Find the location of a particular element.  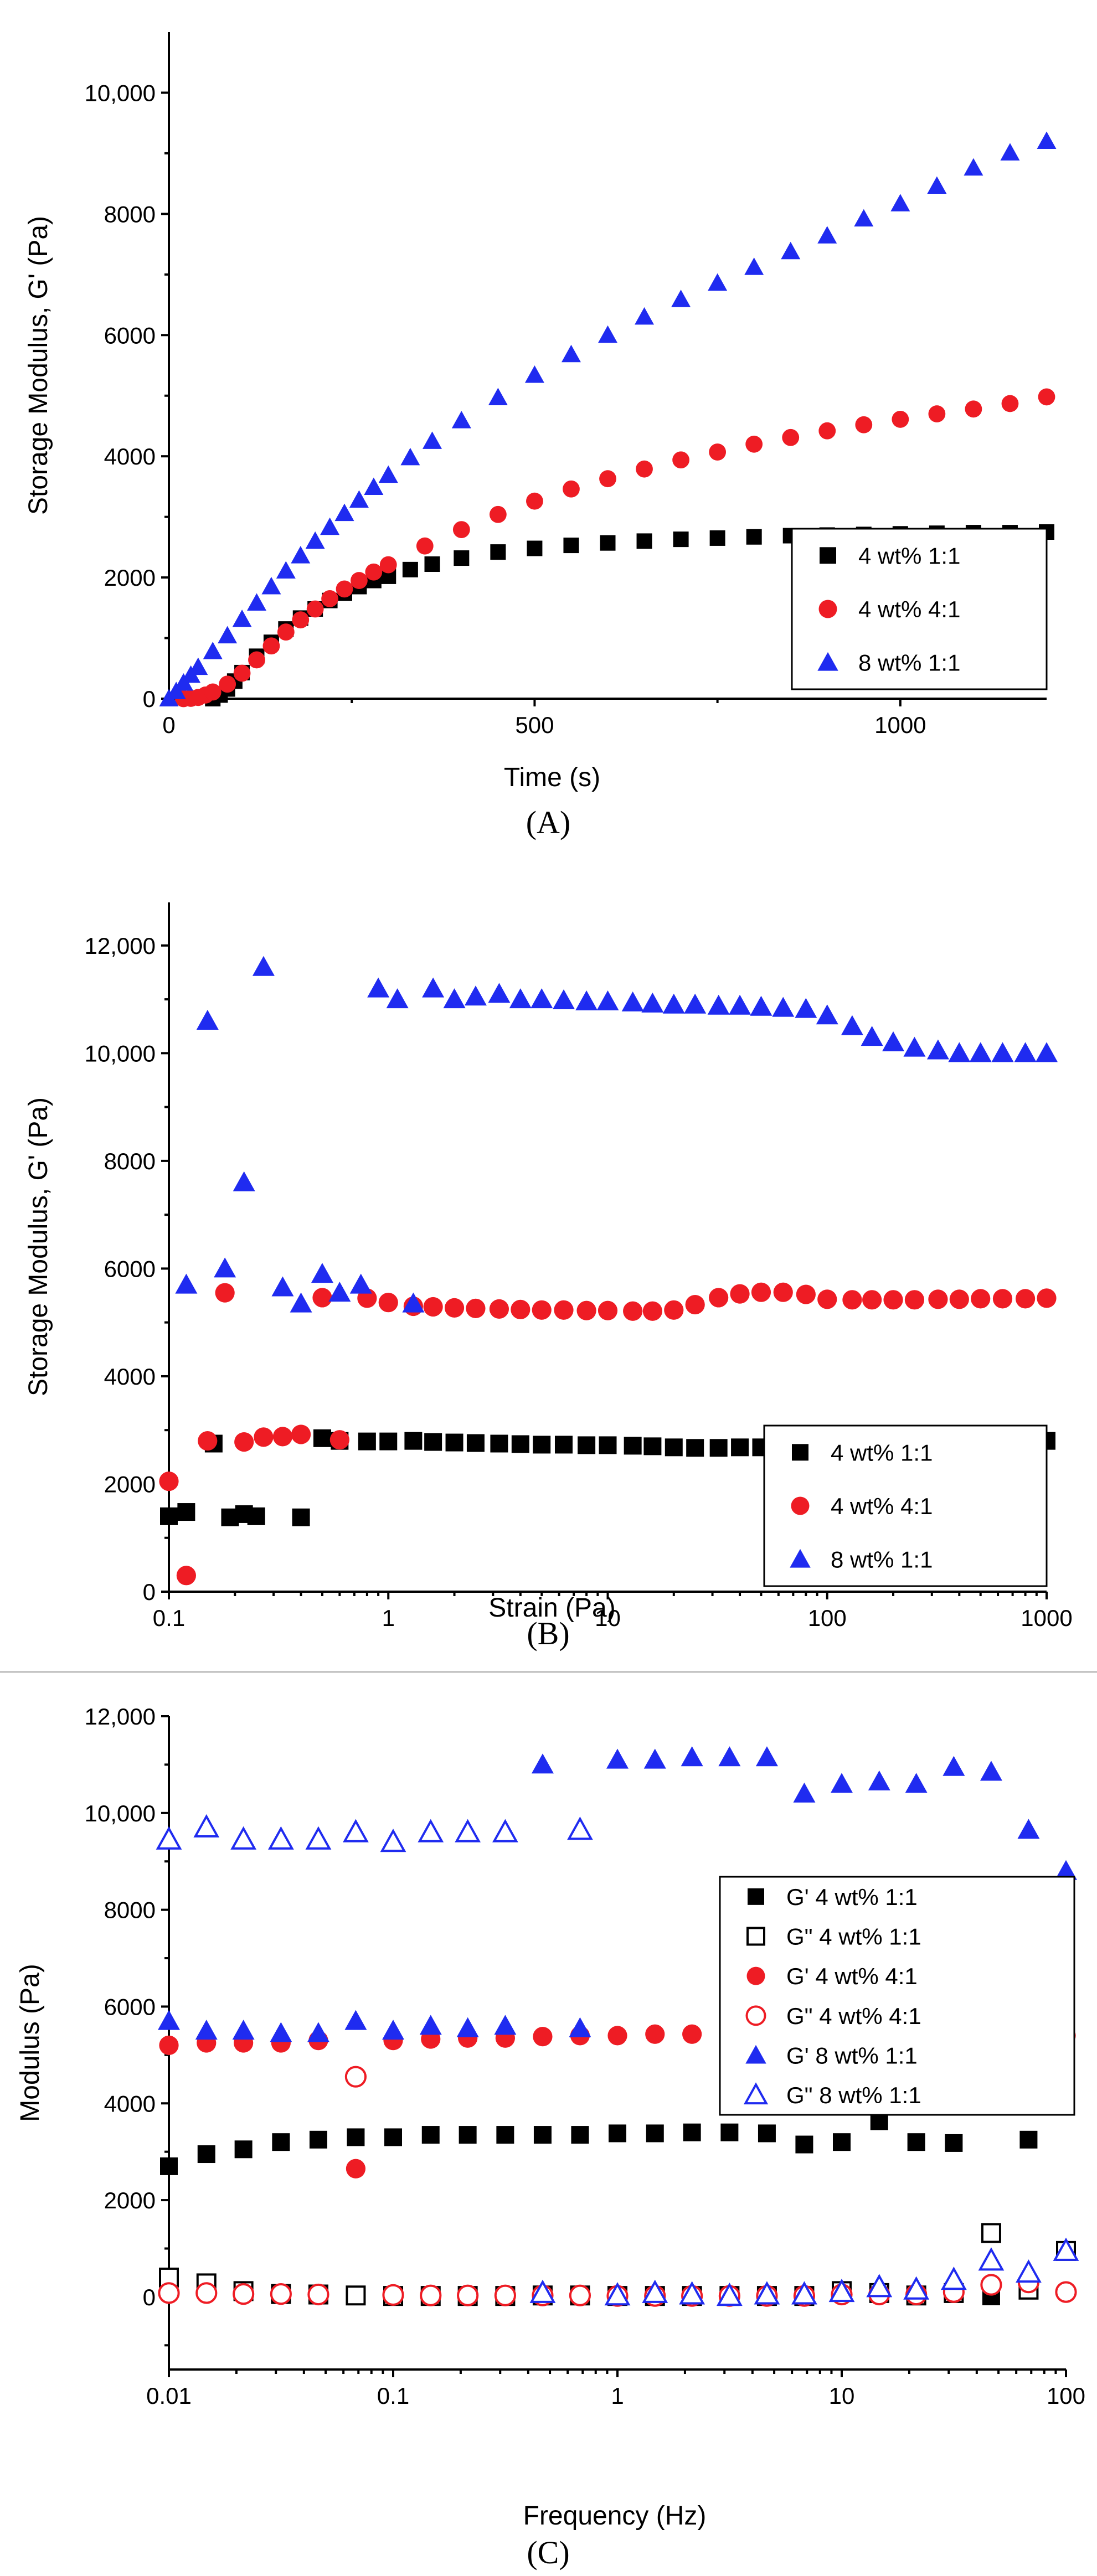

legend-box is located at coordinates (905, 1505).